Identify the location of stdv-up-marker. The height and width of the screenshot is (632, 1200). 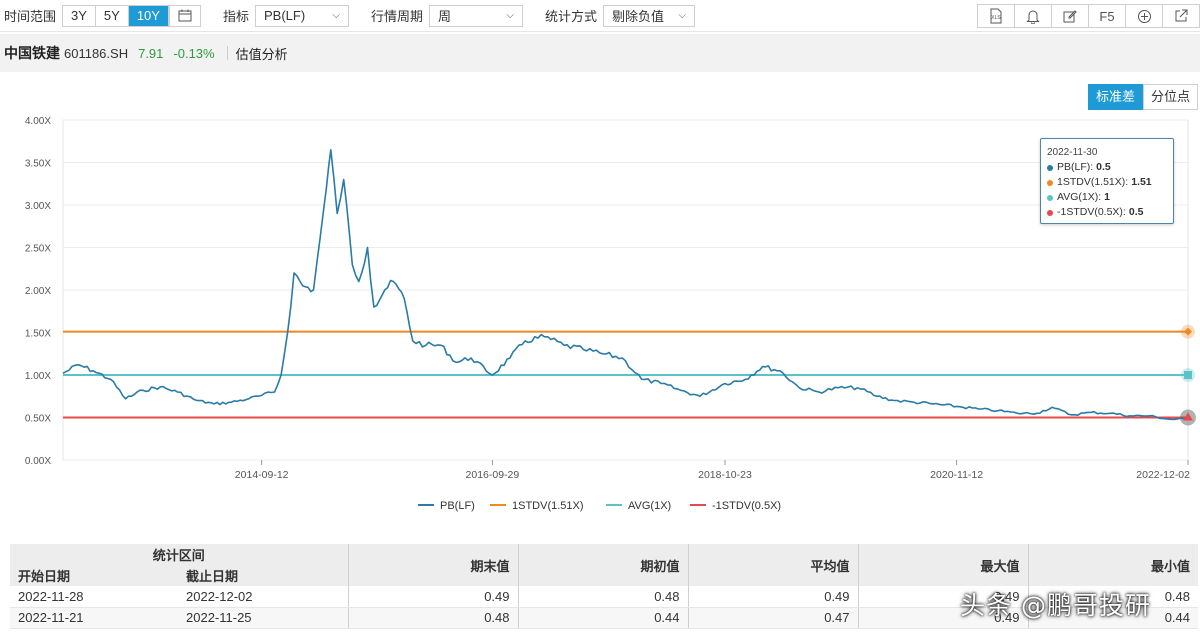
(1188, 331).